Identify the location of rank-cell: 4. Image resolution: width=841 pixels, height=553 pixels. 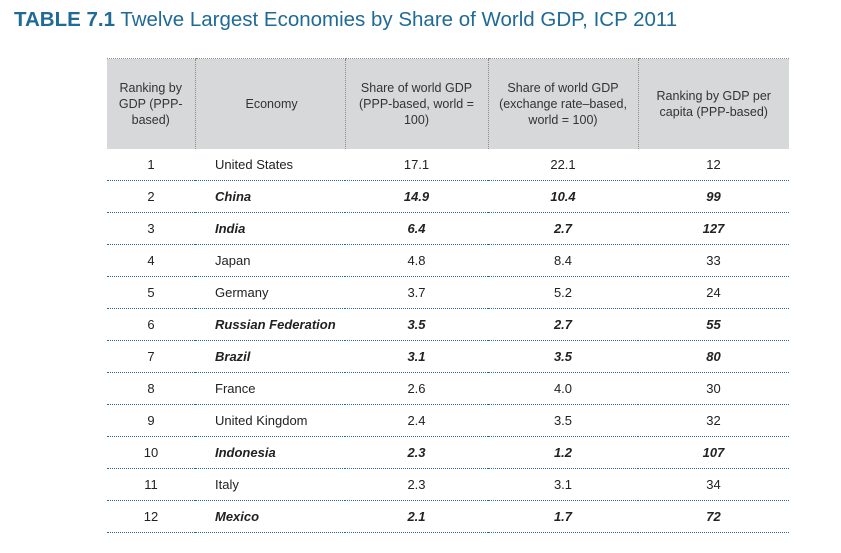
(151, 260).